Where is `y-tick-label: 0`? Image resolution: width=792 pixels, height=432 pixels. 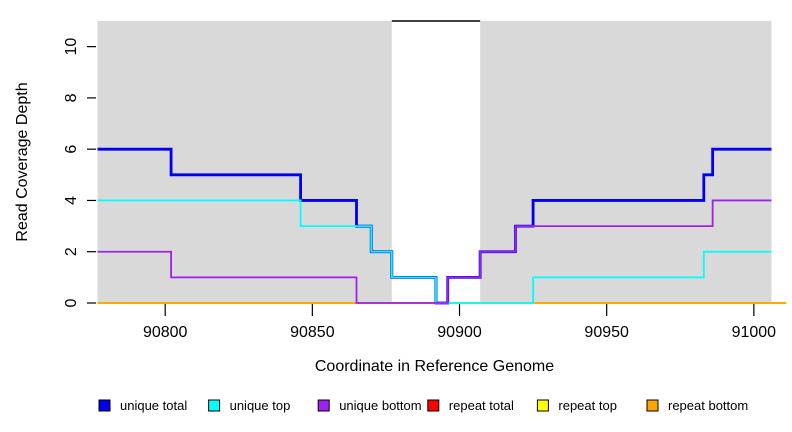 y-tick-label: 0 is located at coordinates (71, 302).